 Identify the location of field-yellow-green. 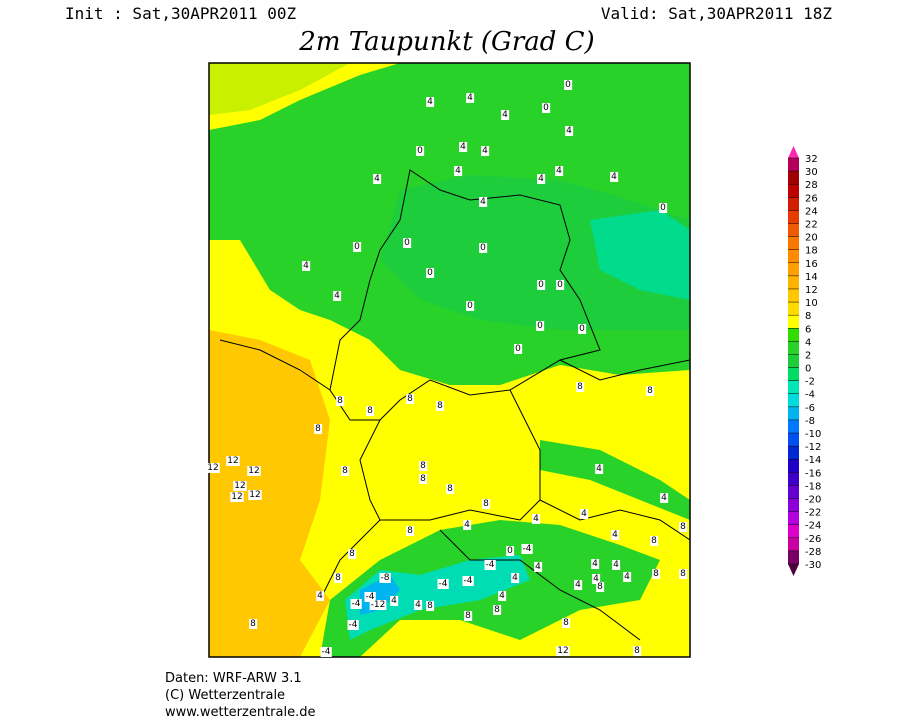
(279, 89).